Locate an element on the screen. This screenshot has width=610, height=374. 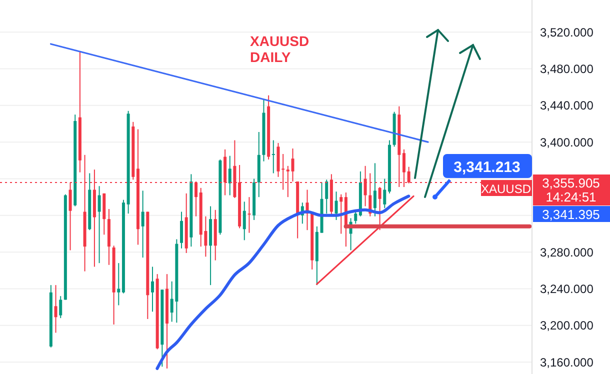
text: XAUUSD DAILY is located at coordinates (280, 49).